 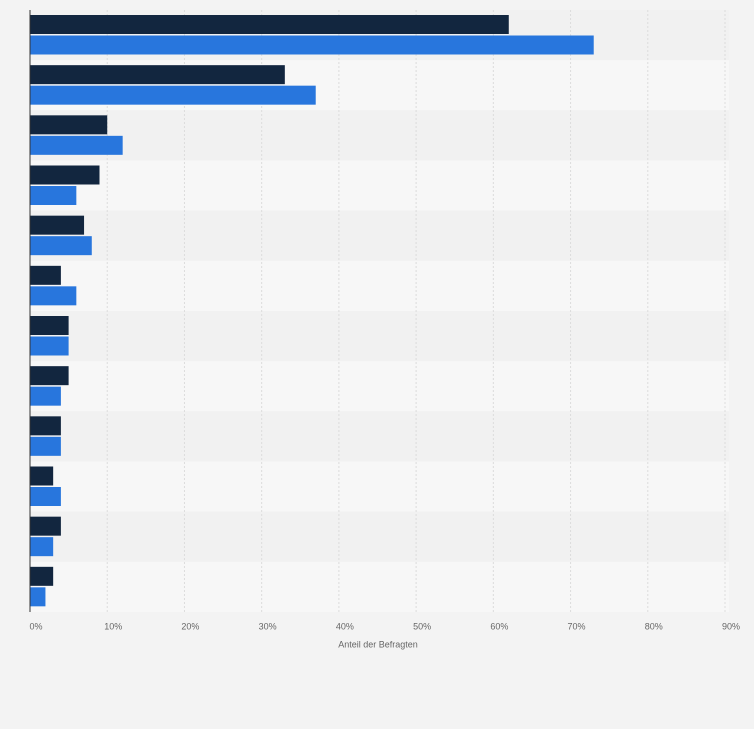 I want to click on x-tick-label: 40%, so click(x=345, y=626).